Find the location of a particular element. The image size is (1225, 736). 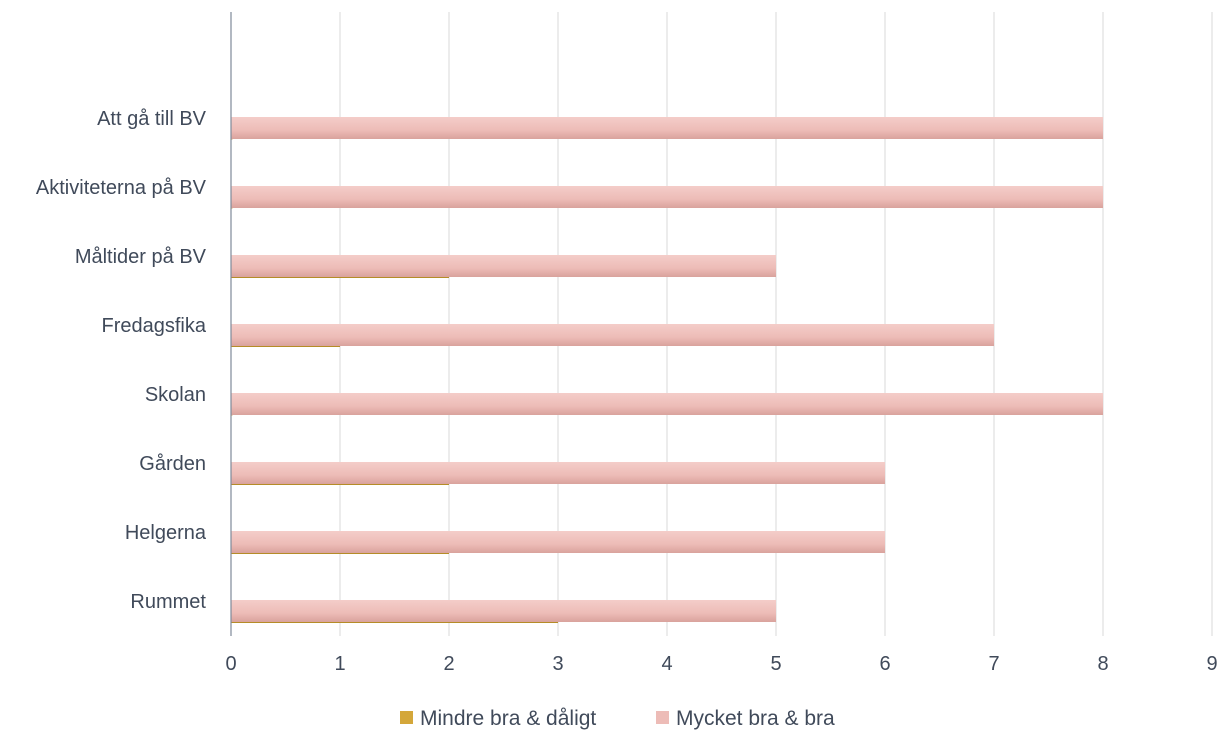

category-label: Att gå till BV is located at coordinates (152, 119).